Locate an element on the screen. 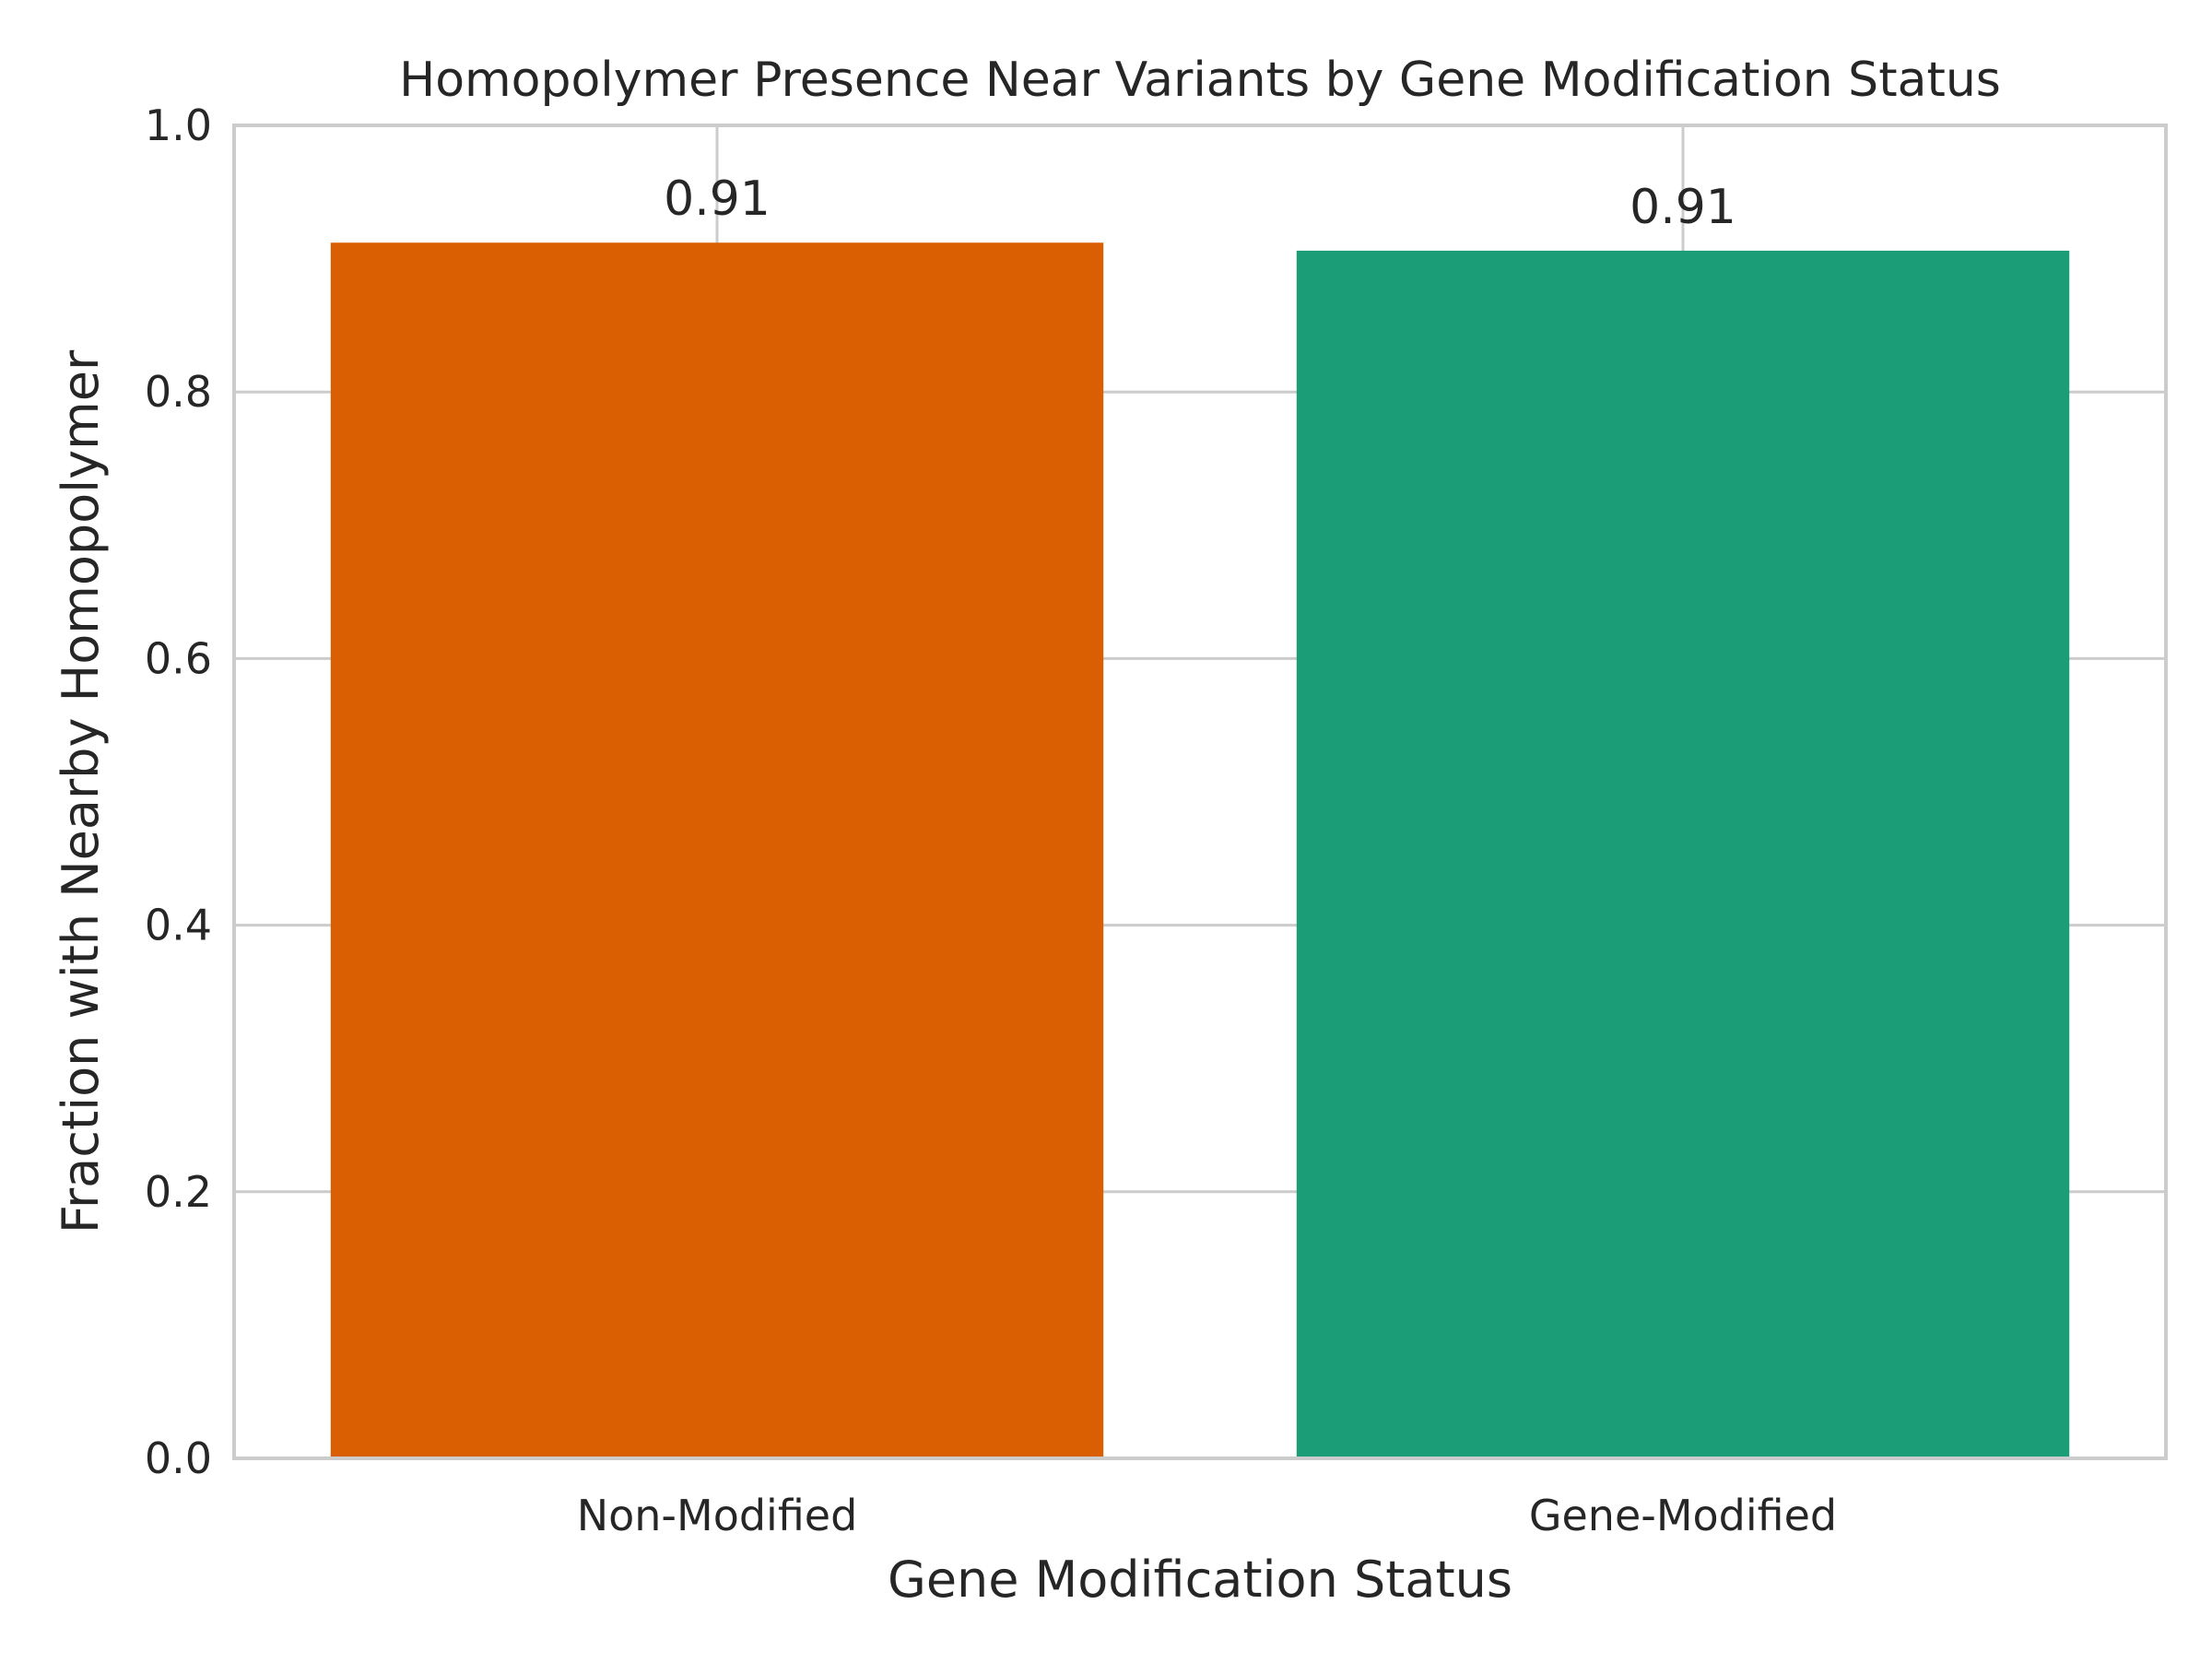  x-tick-labels: Non-Modified Gene-Modified is located at coordinates (1207, 1515).